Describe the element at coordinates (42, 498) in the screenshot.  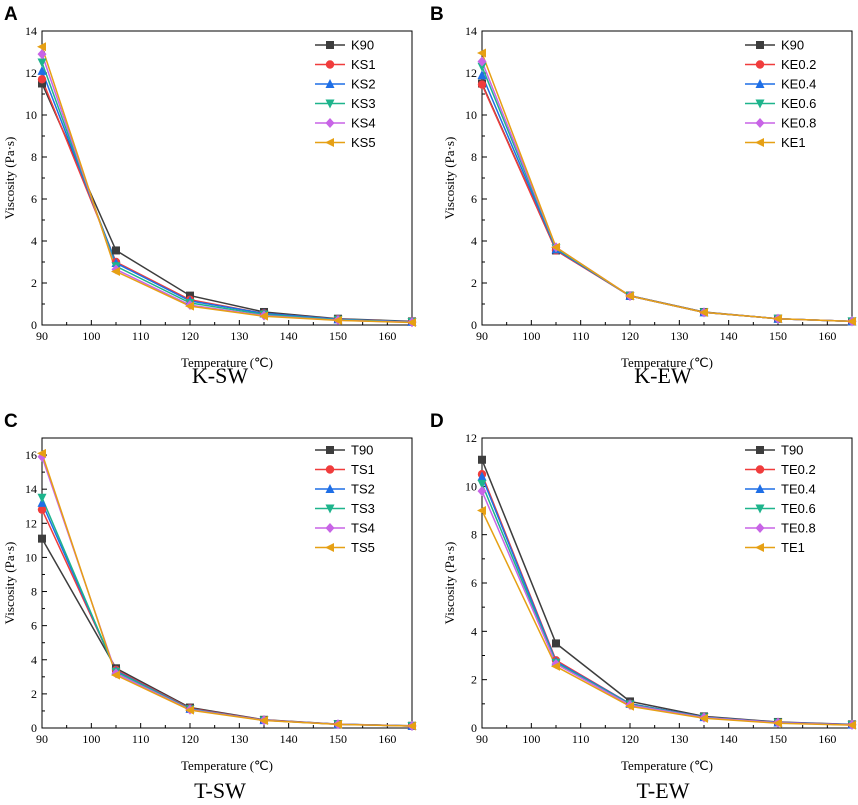
I see `data-point-ts3` at that location.